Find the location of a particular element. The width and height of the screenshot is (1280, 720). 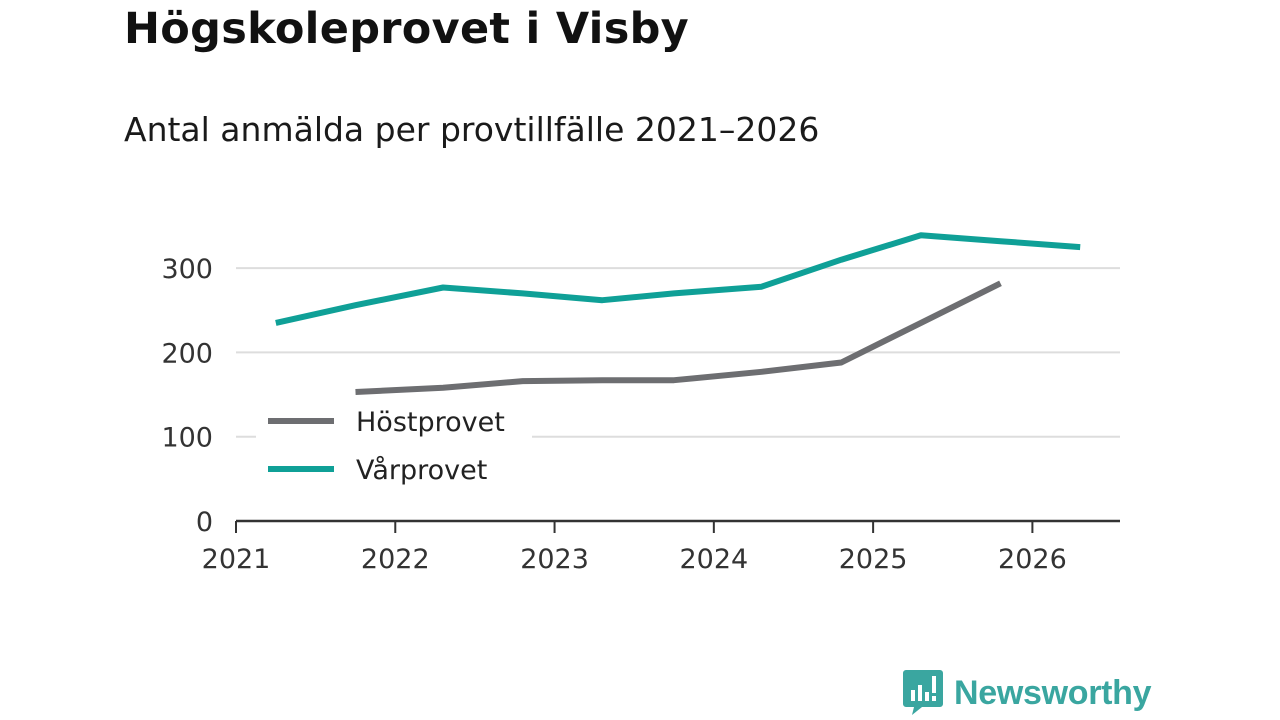

legend-label-hostprovet: Höstprovet is located at coordinates (430, 422).